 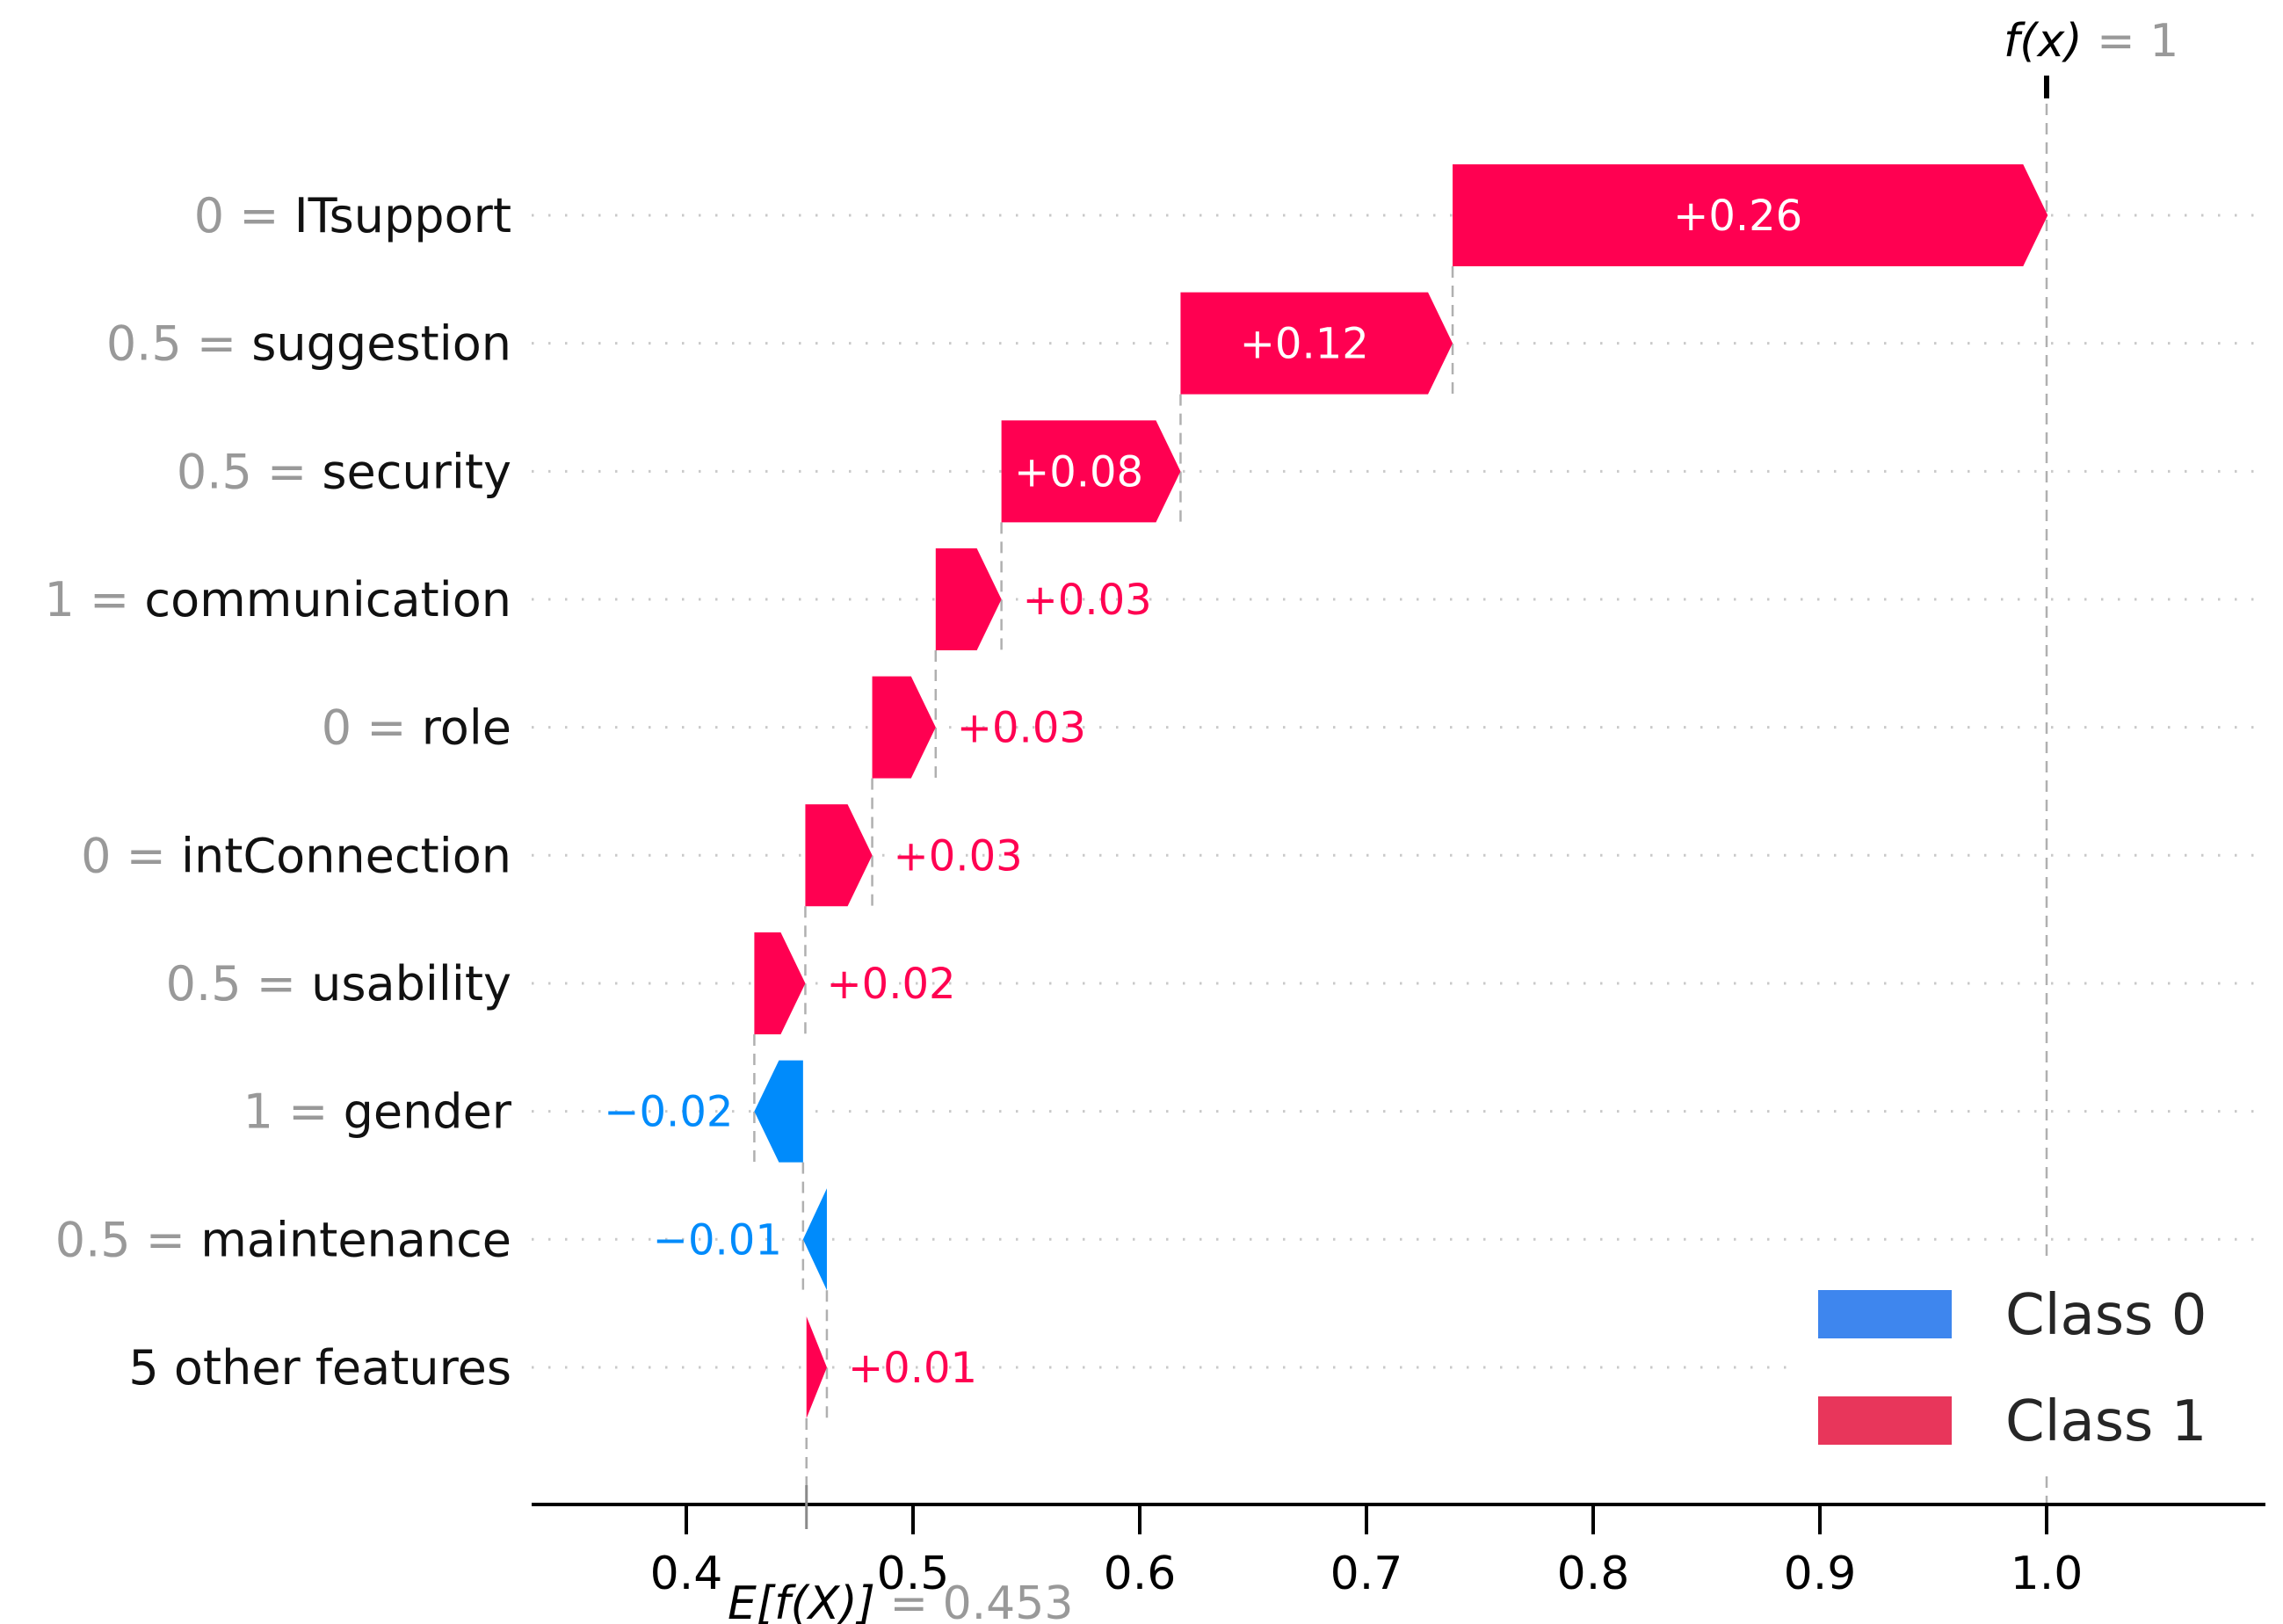 I want to click on bar-value-label-text: −0.01, so click(x=717, y=1240).